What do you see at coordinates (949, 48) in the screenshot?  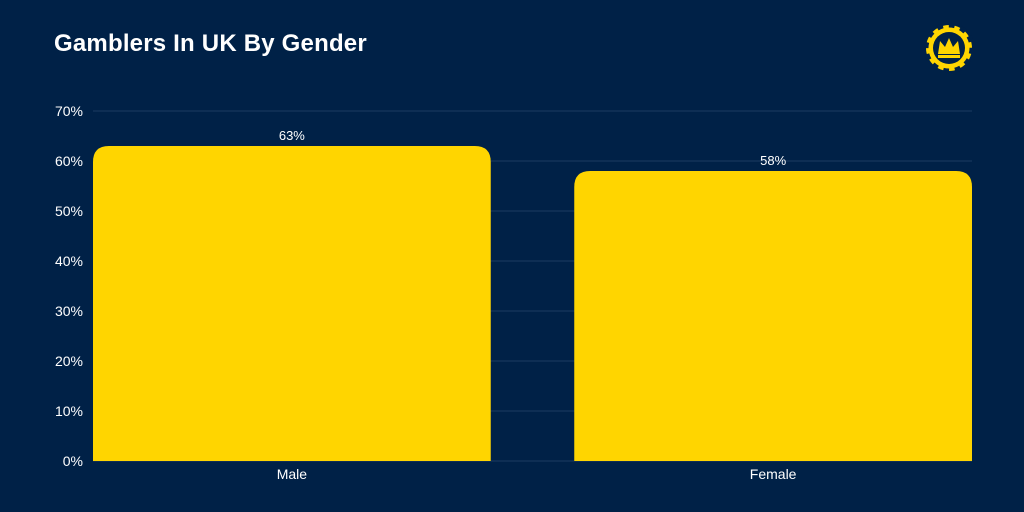 I see `crown-chip-icon` at bounding box center [949, 48].